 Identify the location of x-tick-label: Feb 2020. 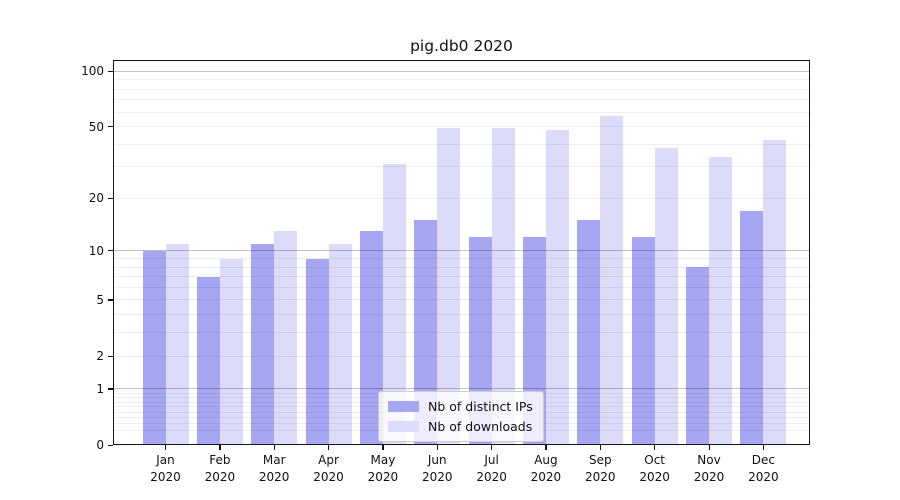
(220, 468).